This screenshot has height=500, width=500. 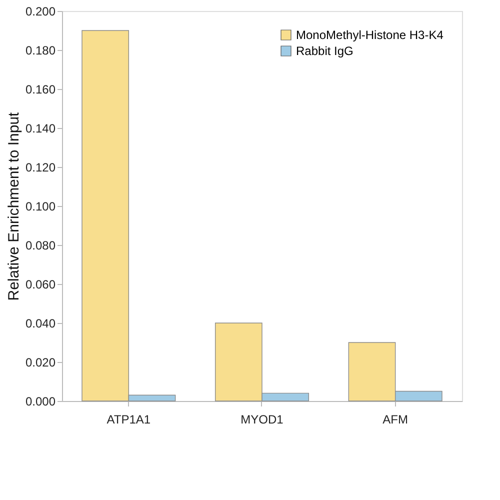 What do you see at coordinates (40, 11) in the screenshot?
I see `y-tick-label: 0.200` at bounding box center [40, 11].